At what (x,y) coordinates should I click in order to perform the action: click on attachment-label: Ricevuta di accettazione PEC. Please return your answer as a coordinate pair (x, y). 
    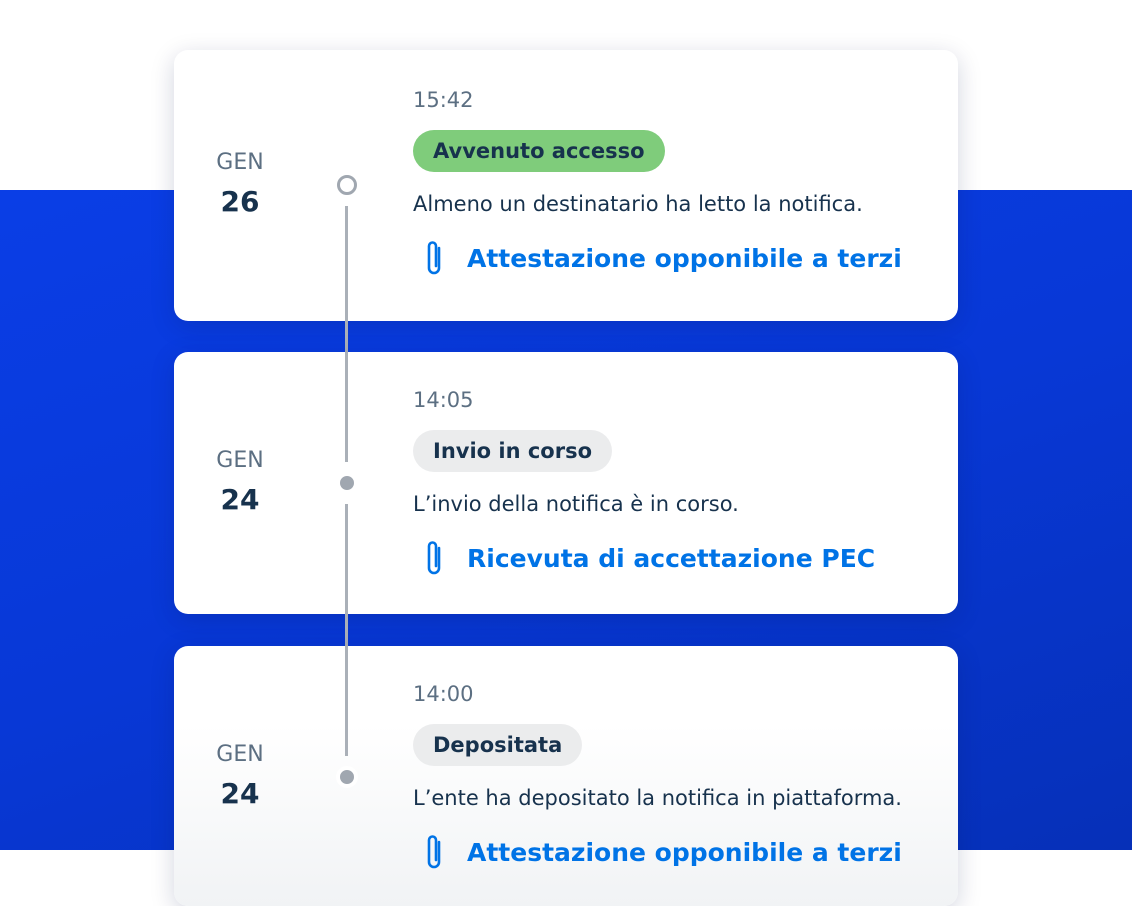
    Looking at the image, I should click on (671, 558).